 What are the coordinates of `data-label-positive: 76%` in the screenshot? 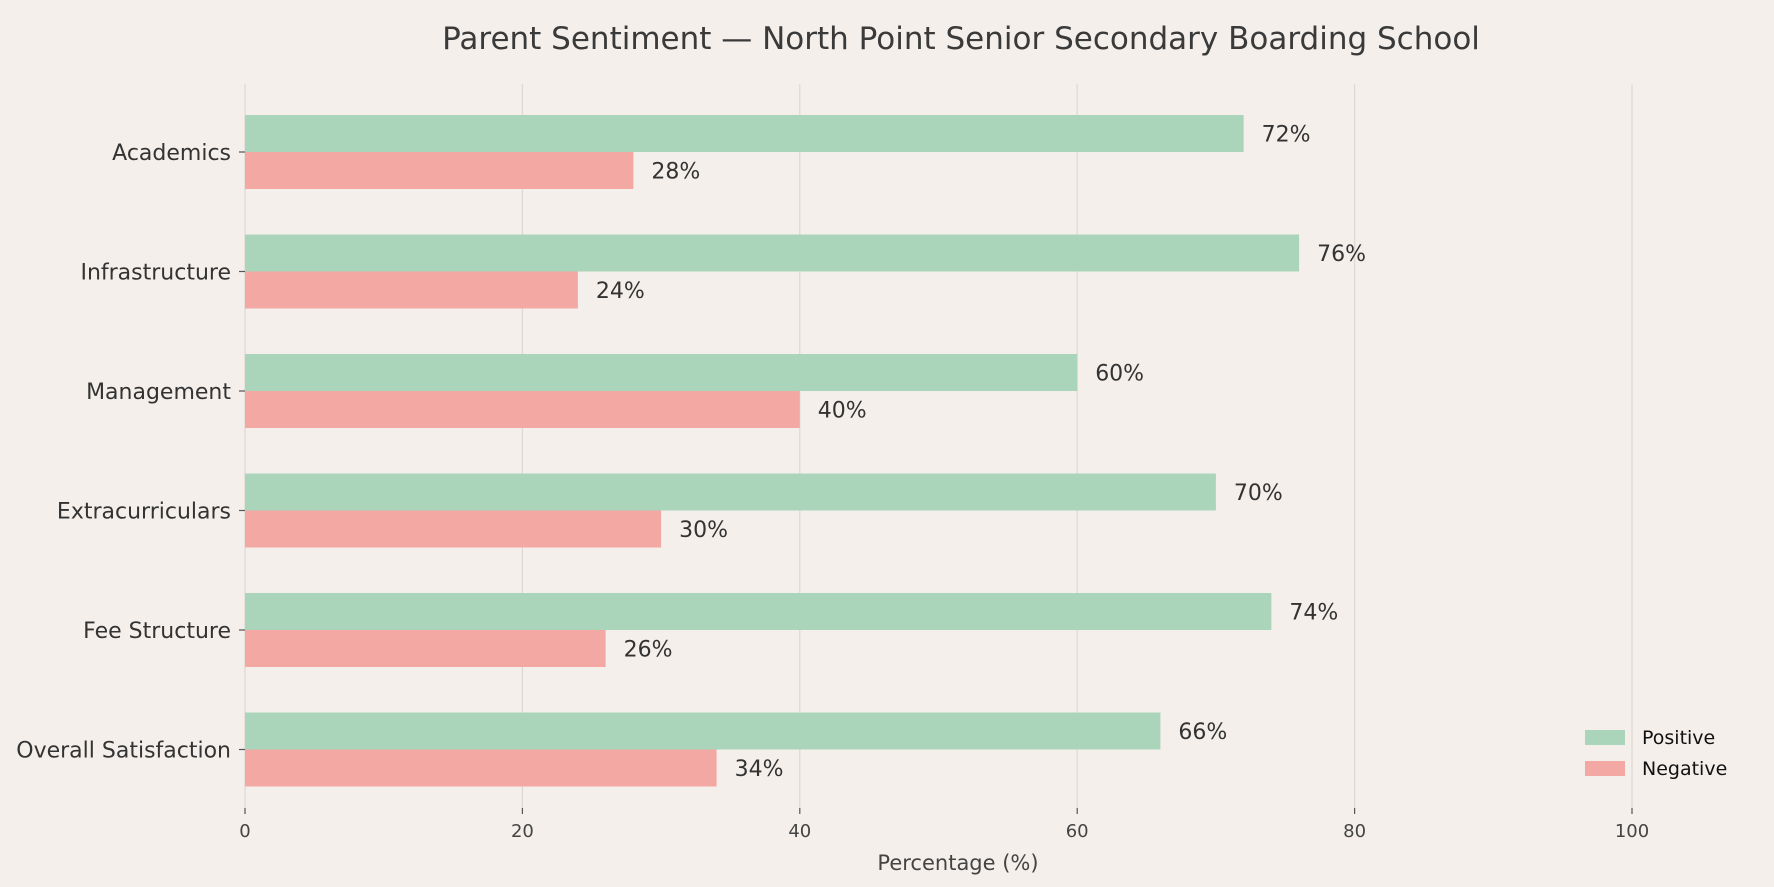 It's located at (1341, 254).